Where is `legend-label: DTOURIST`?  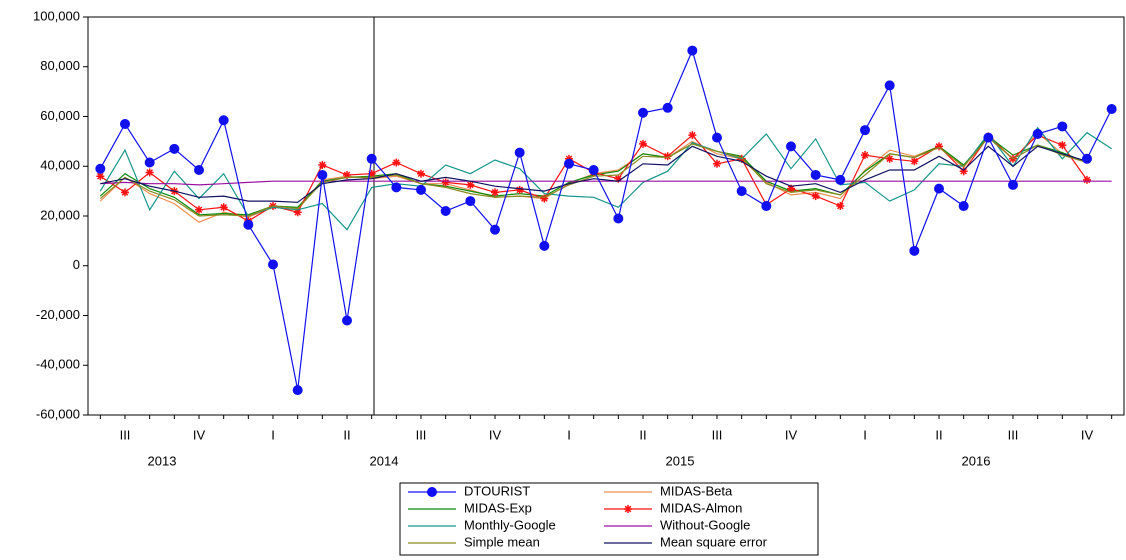
legend-label: DTOURIST is located at coordinates (497, 490).